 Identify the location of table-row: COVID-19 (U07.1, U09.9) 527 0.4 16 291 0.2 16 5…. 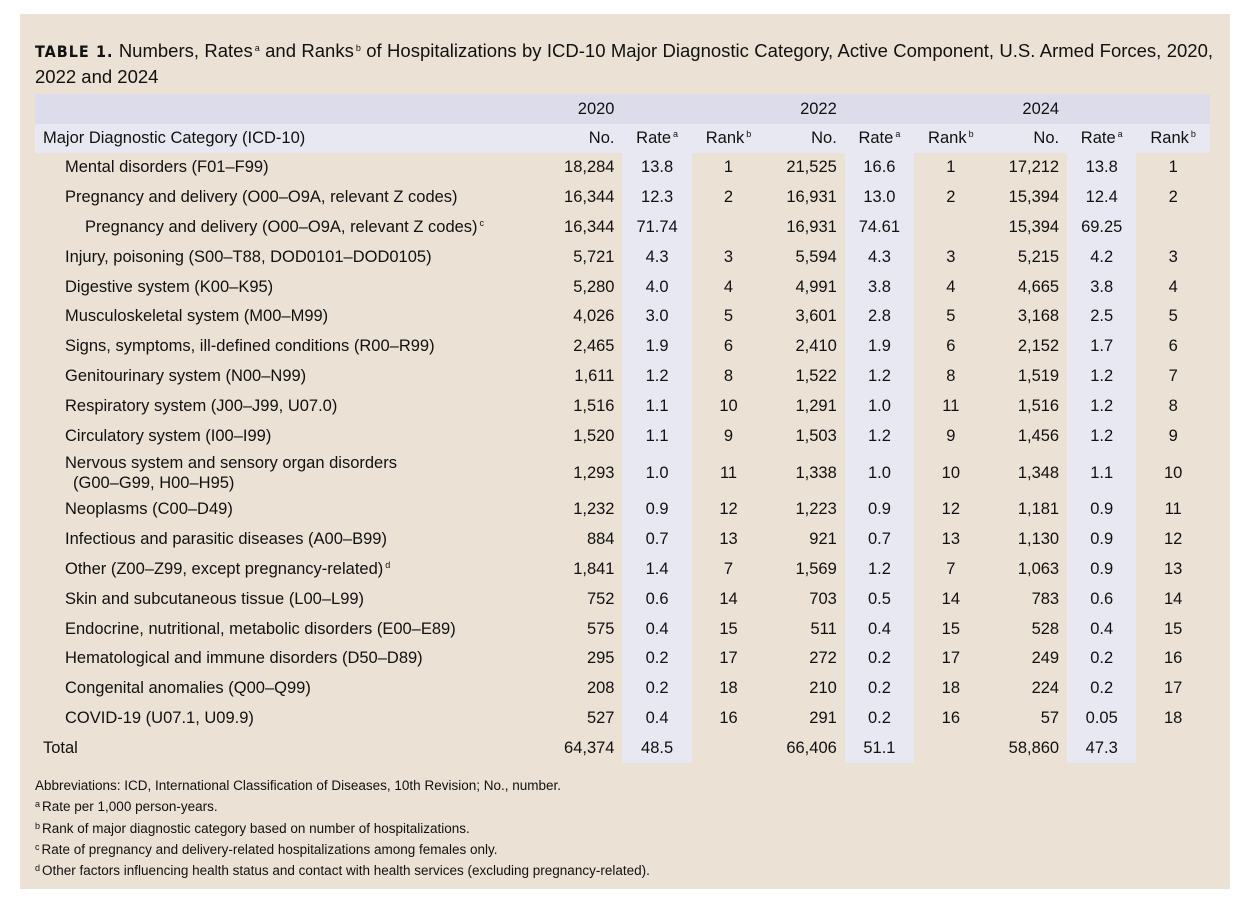
(622, 718).